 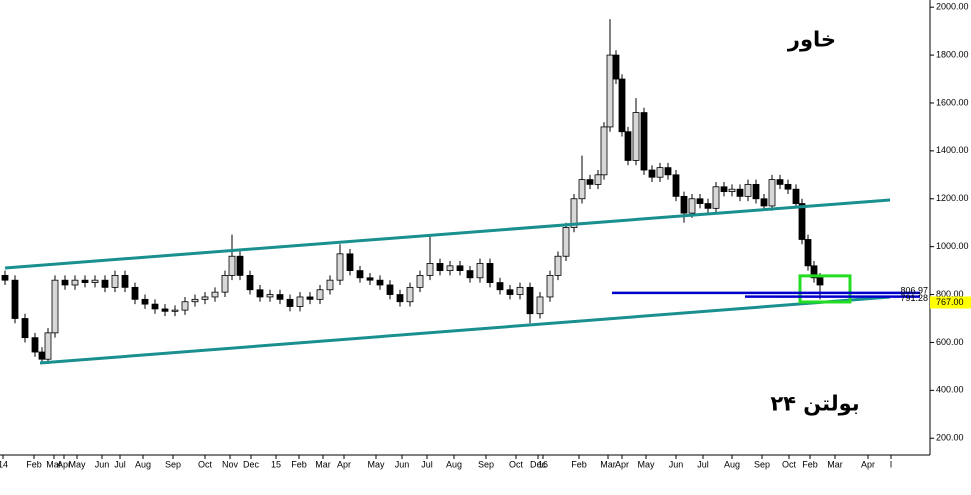 I want to click on y-tick-label: 1000.00, so click(x=952, y=246).